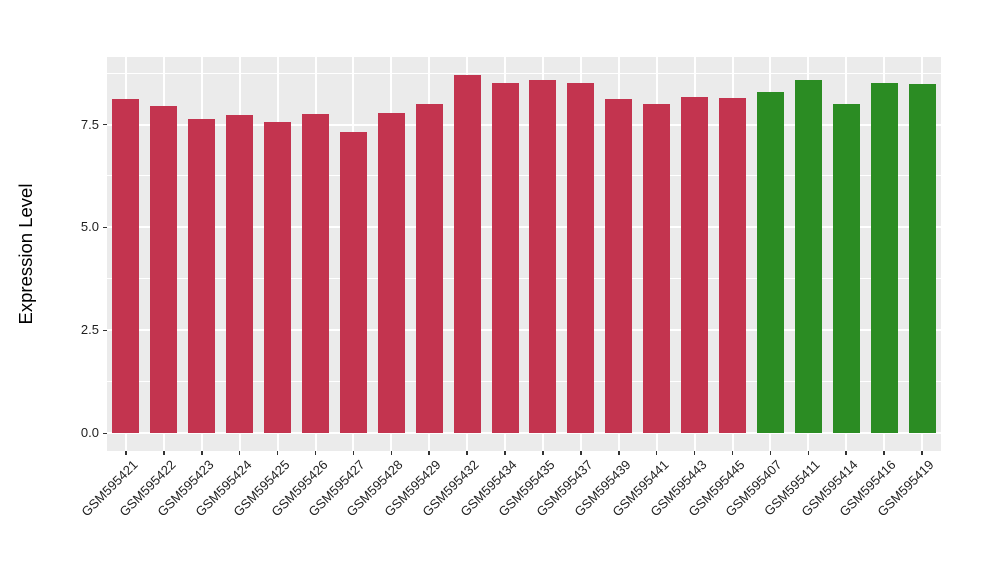 The image size is (1000, 580). Describe the element at coordinates (89, 227) in the screenshot. I see `y-tick-label: 5.0` at that location.